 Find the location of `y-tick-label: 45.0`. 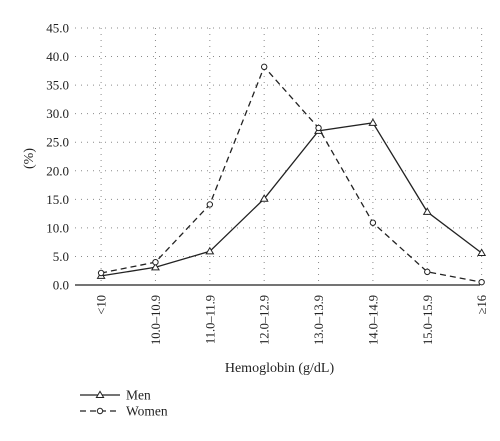

y-tick-label: 45.0 is located at coordinates (57, 28).